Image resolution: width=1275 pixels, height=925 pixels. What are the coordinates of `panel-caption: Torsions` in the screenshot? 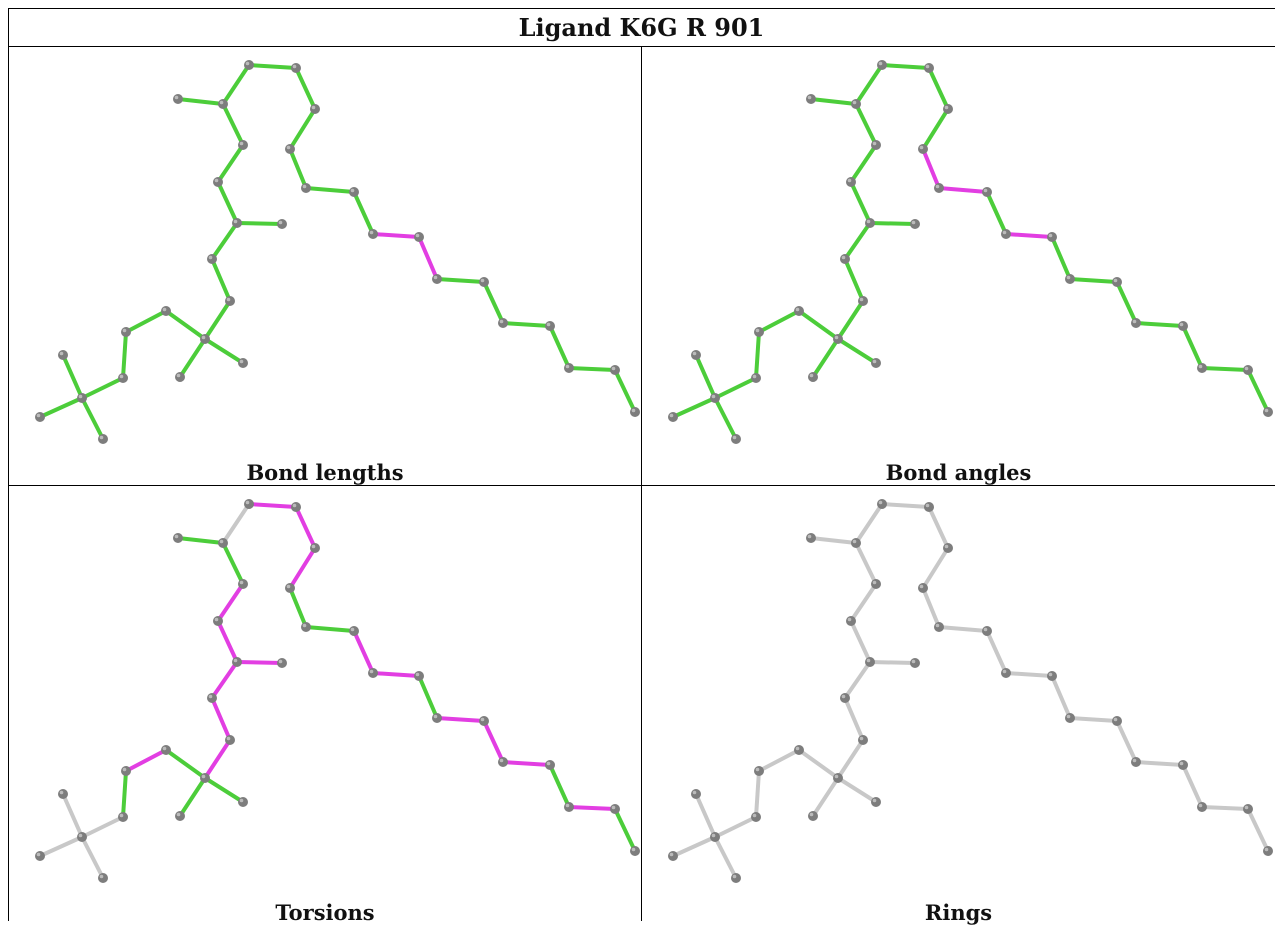 It's located at (325, 912).